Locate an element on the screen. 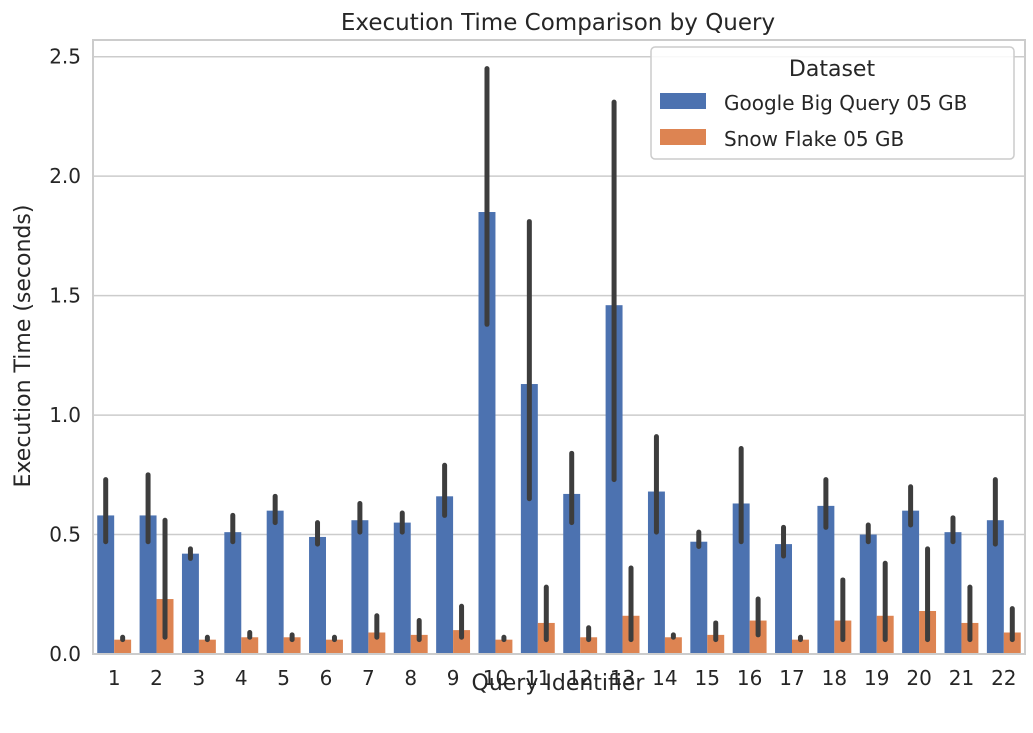  x-tick-label: 7 is located at coordinates (368, 678).